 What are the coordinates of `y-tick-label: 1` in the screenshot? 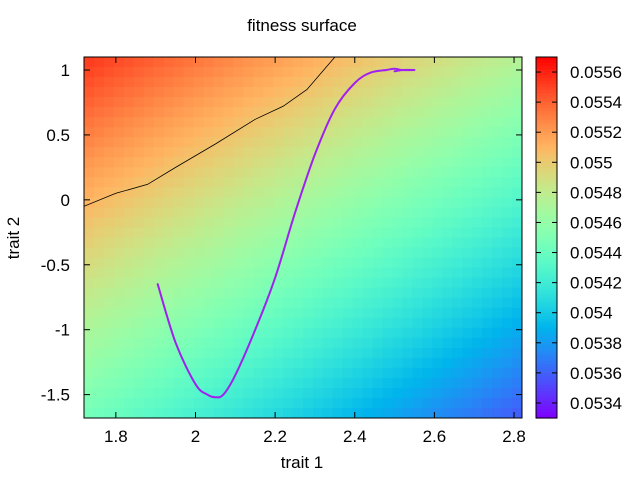 It's located at (65, 70).